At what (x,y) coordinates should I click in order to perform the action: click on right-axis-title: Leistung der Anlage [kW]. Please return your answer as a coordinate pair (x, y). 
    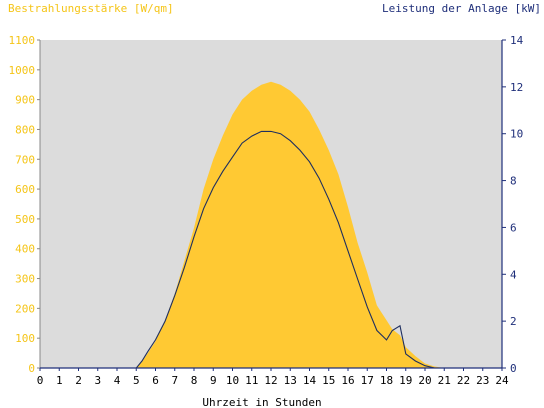
    Looking at the image, I should click on (461, 8).